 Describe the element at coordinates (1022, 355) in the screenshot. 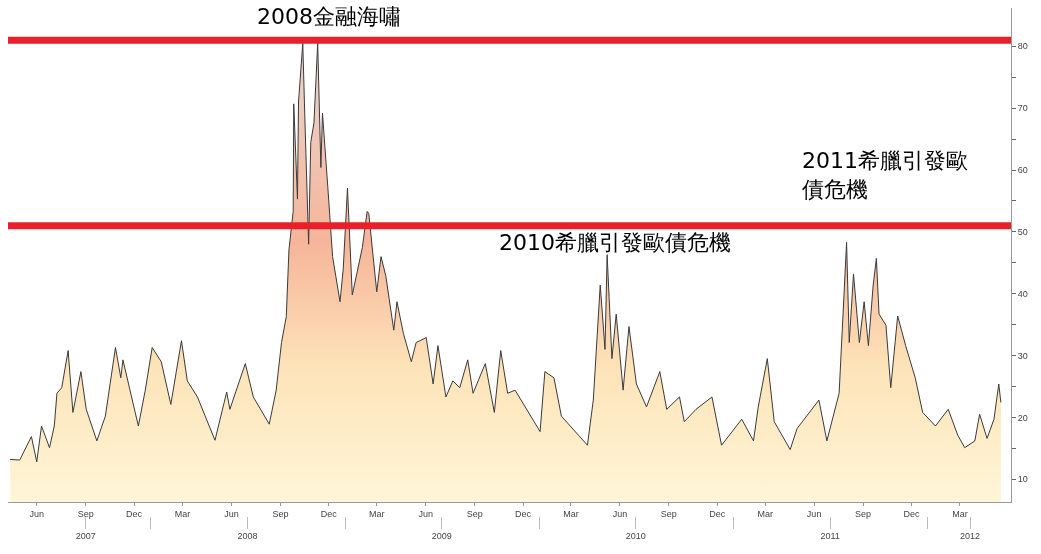

I see `y-tick-label: 30` at that location.